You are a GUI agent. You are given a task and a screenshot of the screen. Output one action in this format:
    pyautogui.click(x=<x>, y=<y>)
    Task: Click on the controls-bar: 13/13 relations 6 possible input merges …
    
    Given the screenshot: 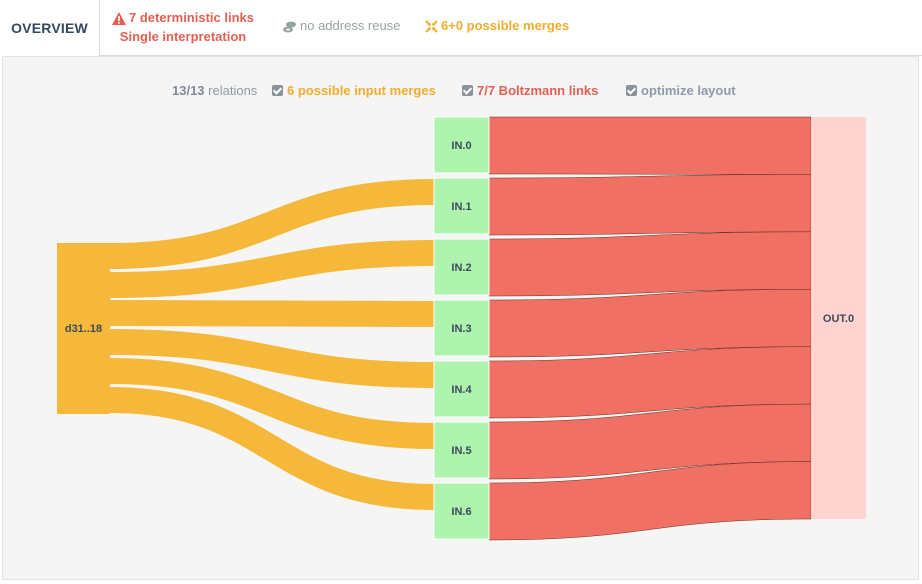 What is the action you would take?
    pyautogui.click(x=461, y=92)
    